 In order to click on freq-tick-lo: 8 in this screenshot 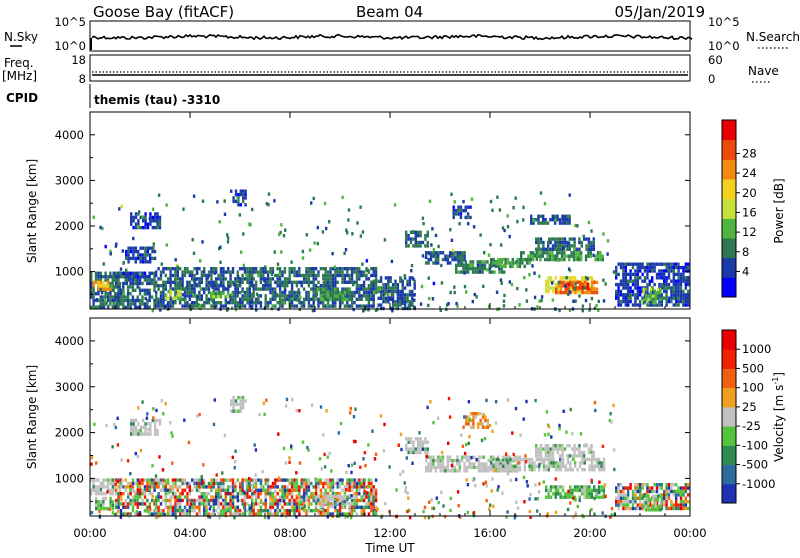, I will do `click(82, 79)`.